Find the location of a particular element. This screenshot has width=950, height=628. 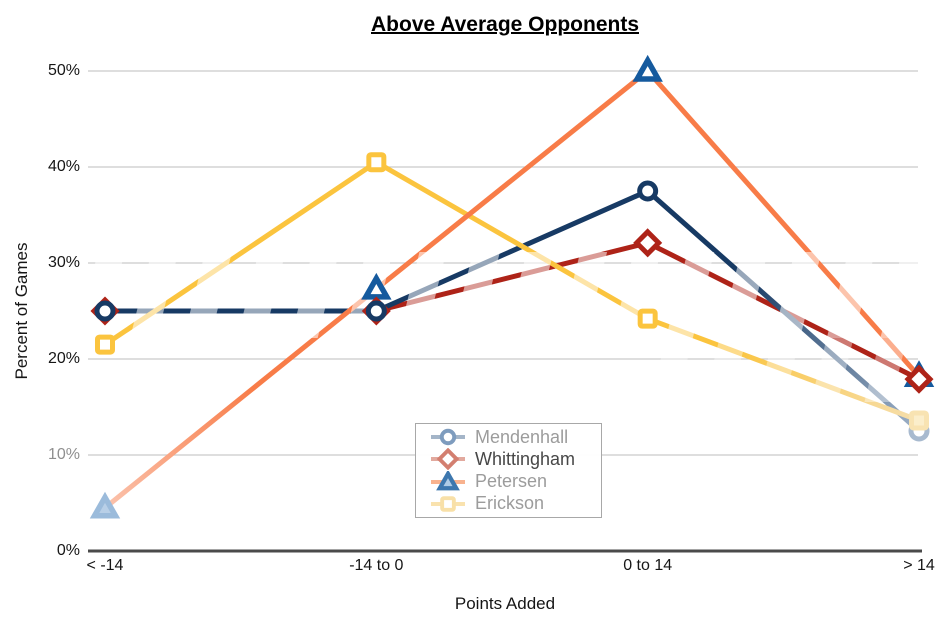

legend-item-erickson: Erickson is located at coordinates (514, 504).